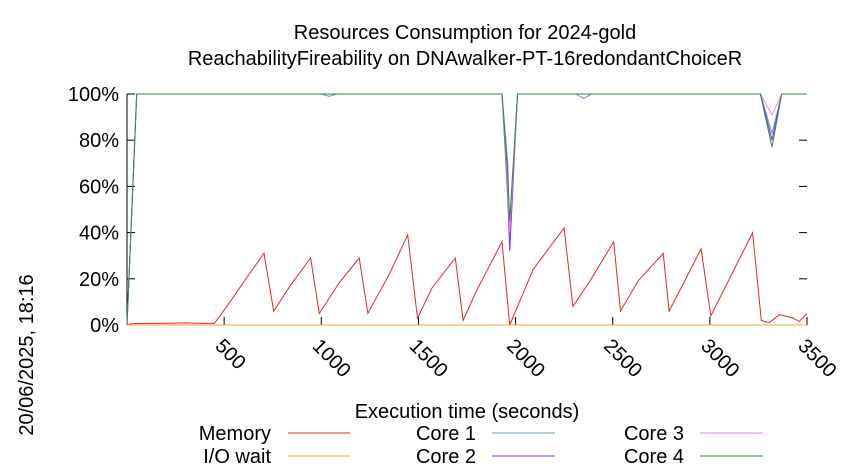 The image size is (850, 475). What do you see at coordinates (104, 326) in the screenshot?
I see `y-tick-label: 0%` at bounding box center [104, 326].